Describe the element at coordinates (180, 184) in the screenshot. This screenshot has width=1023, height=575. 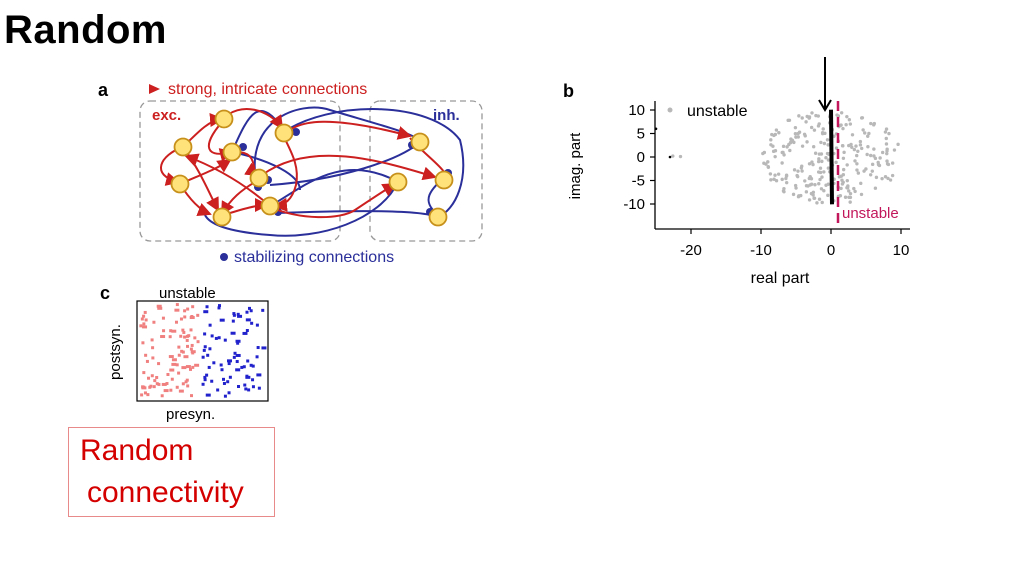
I see `exc-node` at that location.